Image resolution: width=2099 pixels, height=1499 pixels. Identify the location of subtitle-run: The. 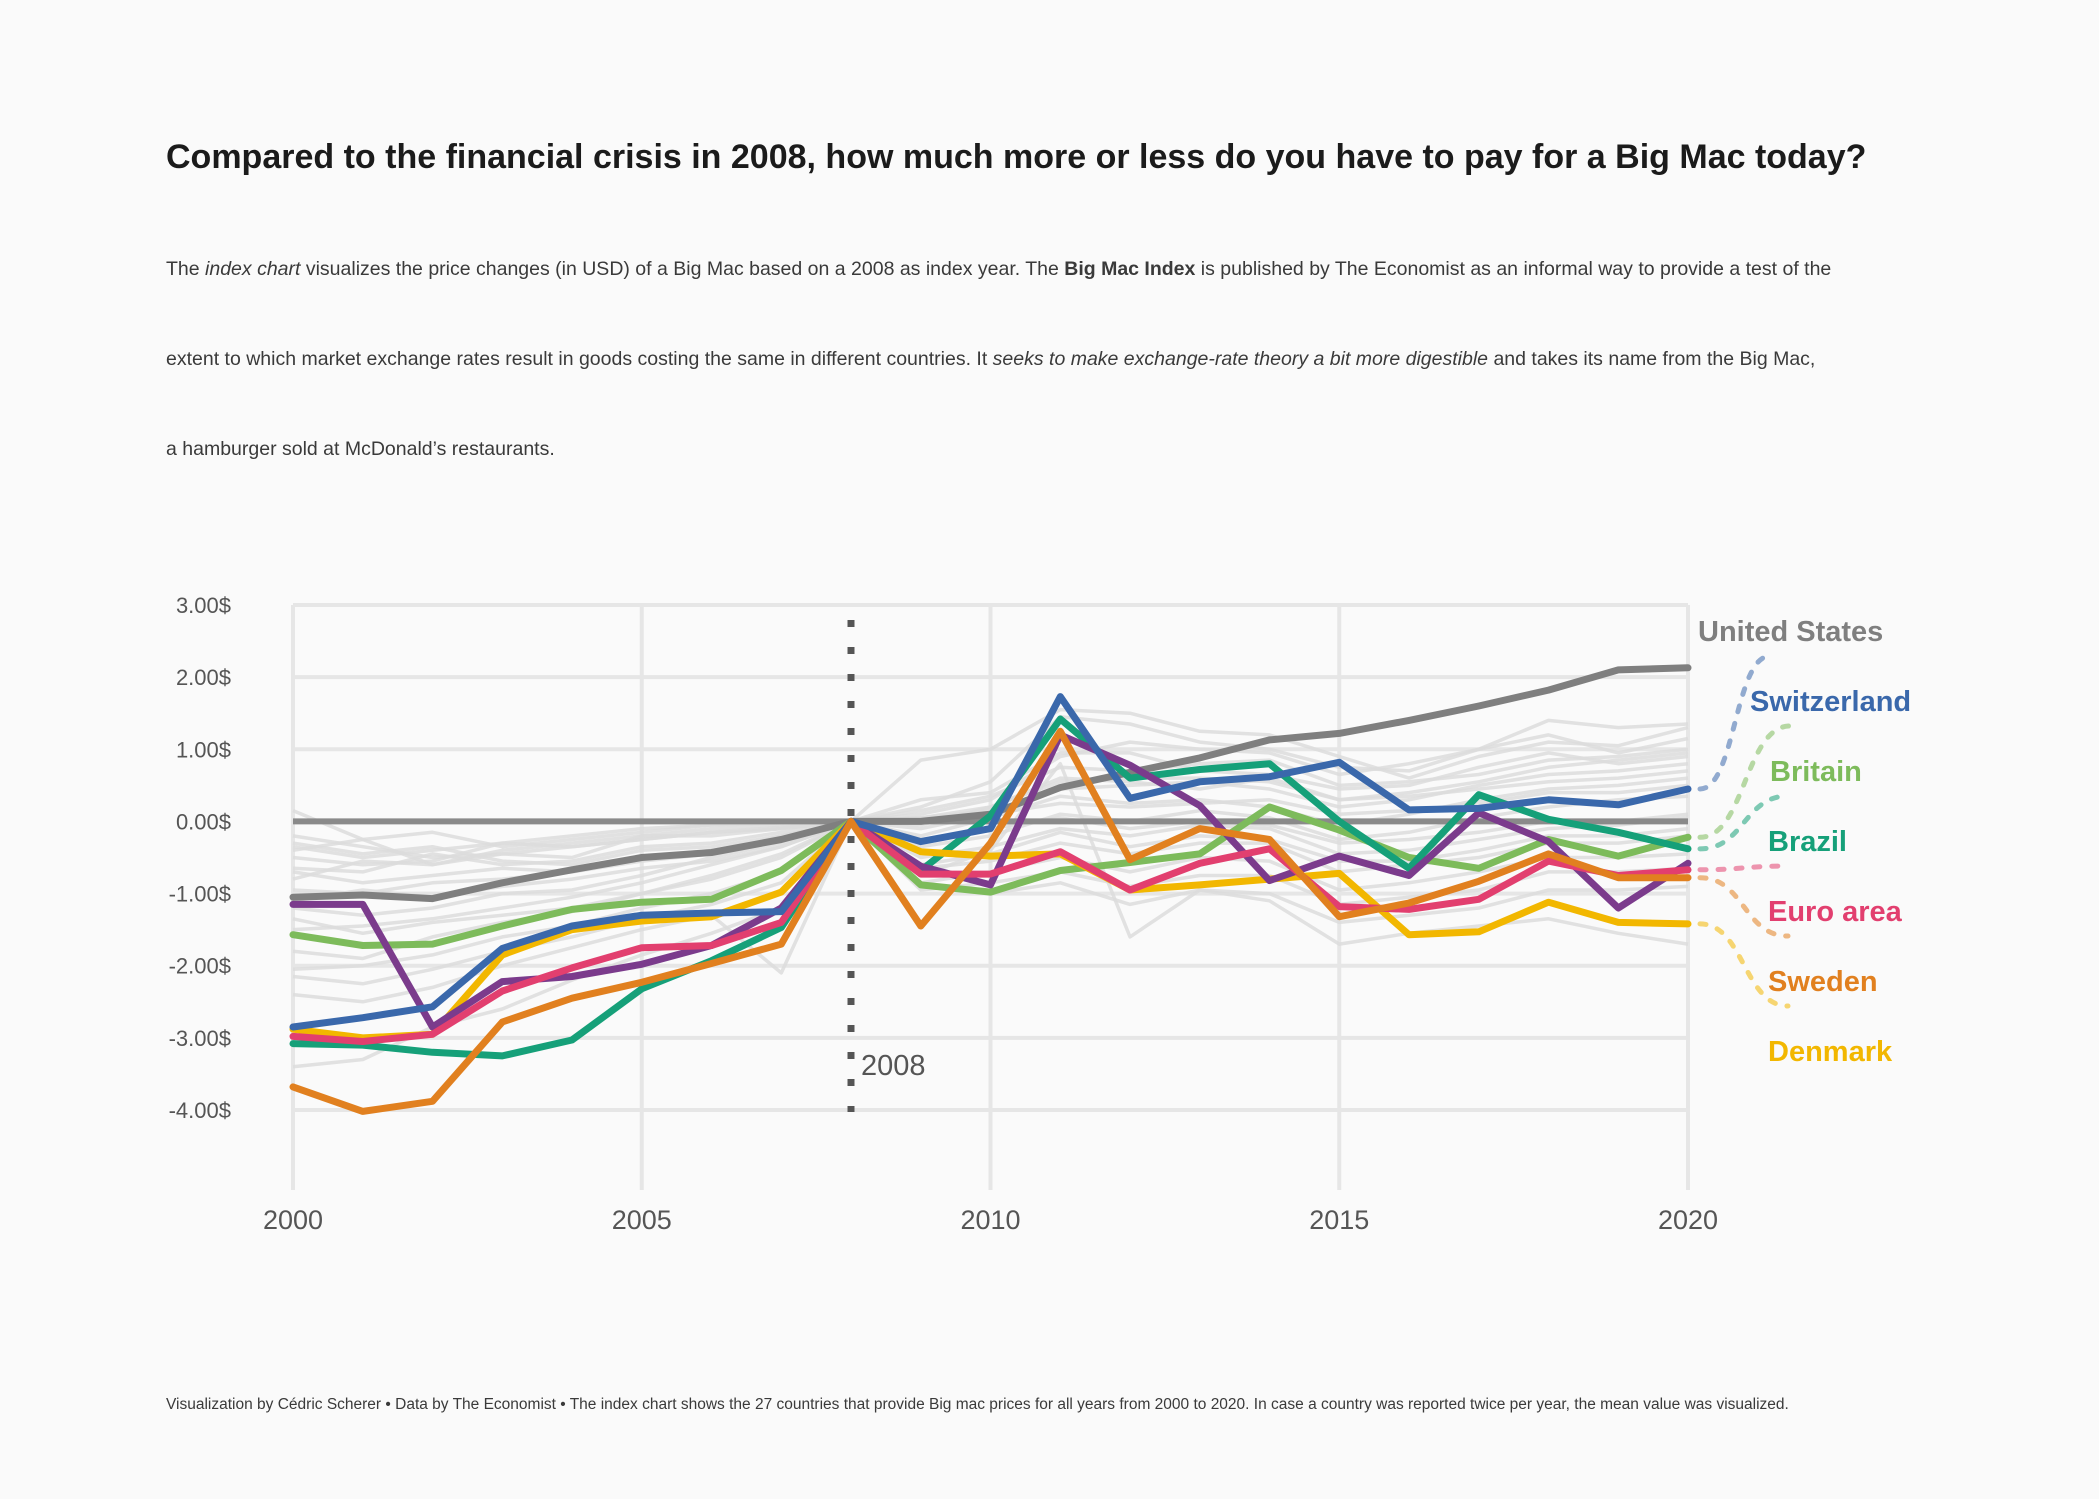
(186, 269).